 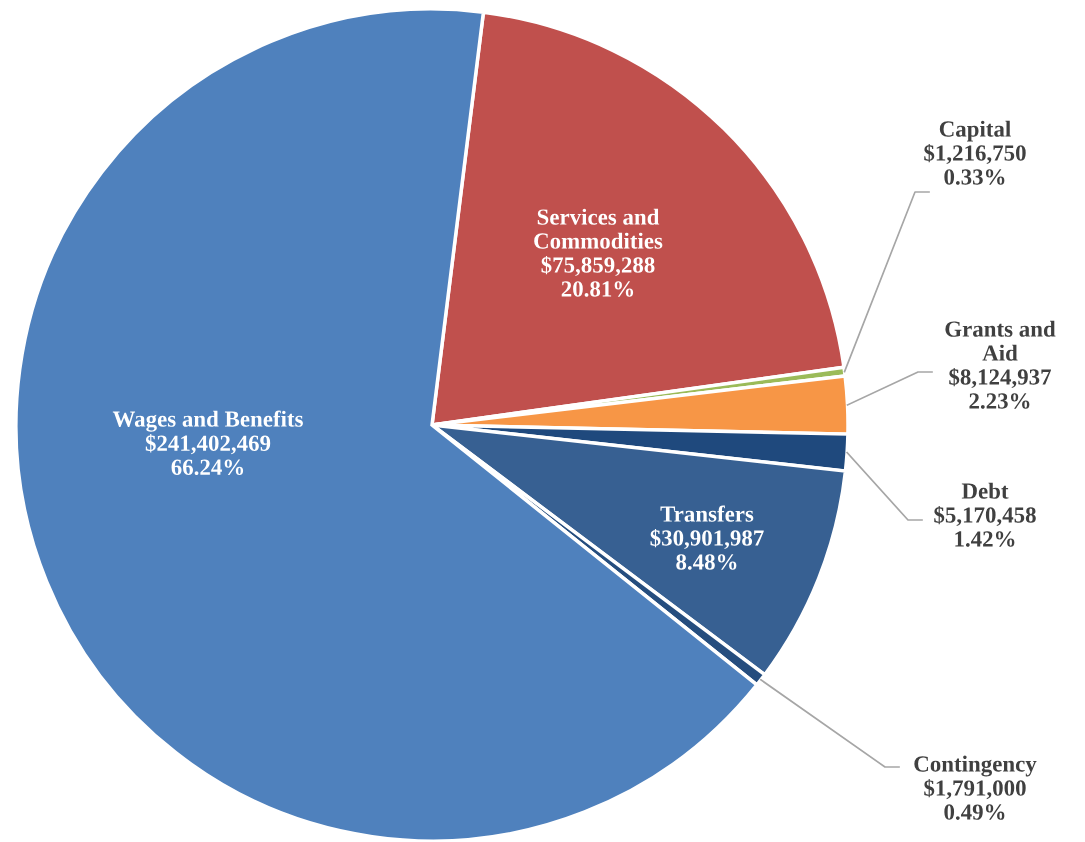 What do you see at coordinates (208, 455) in the screenshot?
I see `data-label: $241,402,469 66.24%` at bounding box center [208, 455].